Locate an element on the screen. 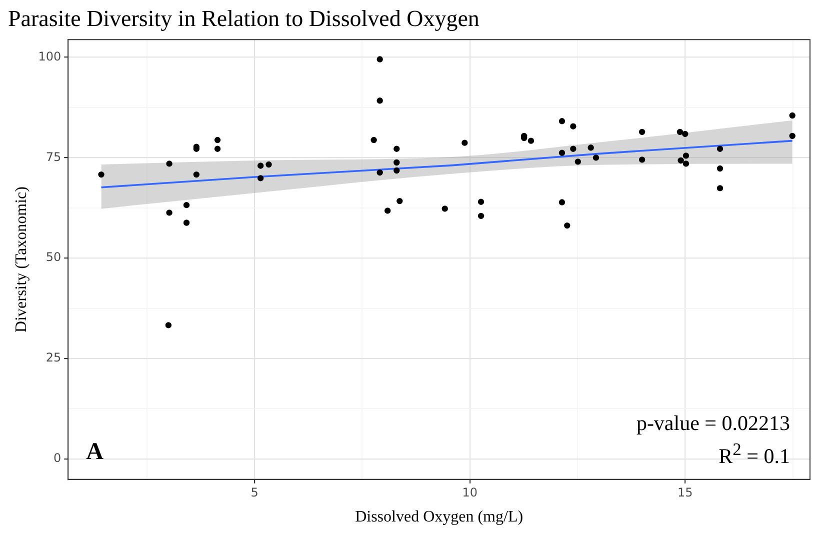 The image size is (822, 533). annotation: R$^{2}$ = 0.1 is located at coordinates (754, 454).